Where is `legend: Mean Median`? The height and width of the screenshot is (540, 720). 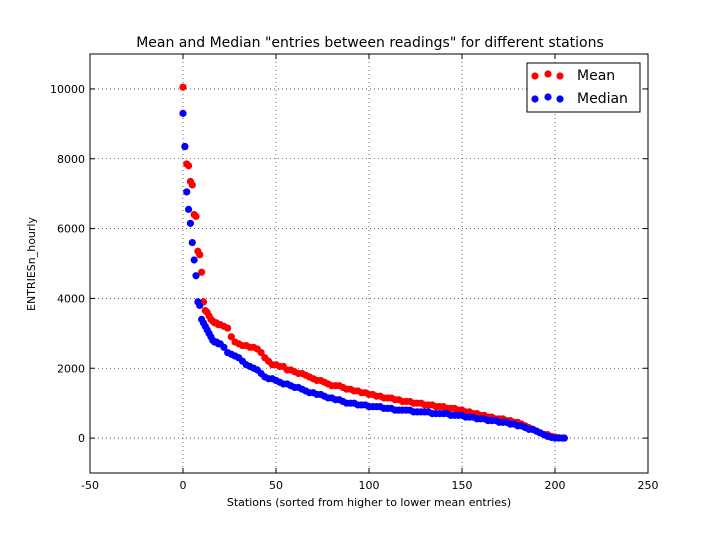 legend: Mean Median is located at coordinates (583, 87).